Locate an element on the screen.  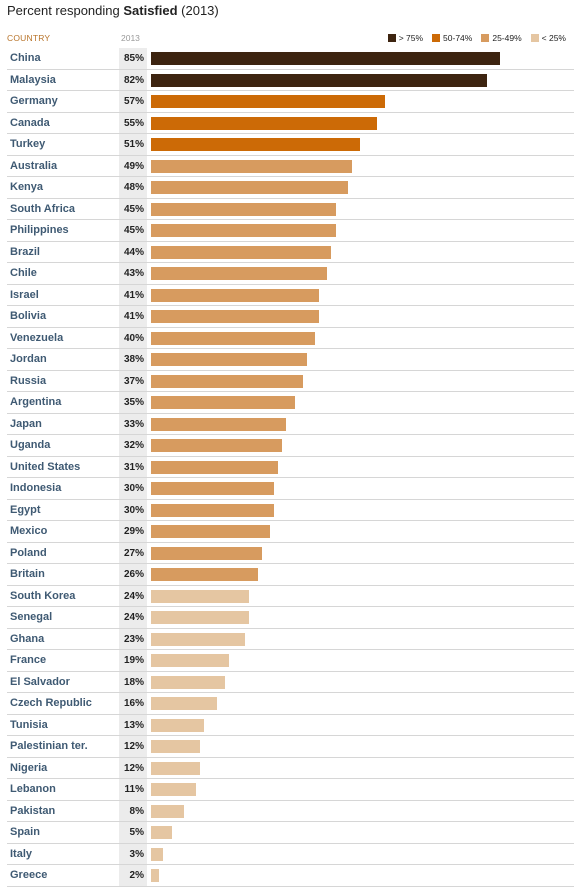
value-label: 85% is located at coordinates (133, 58).